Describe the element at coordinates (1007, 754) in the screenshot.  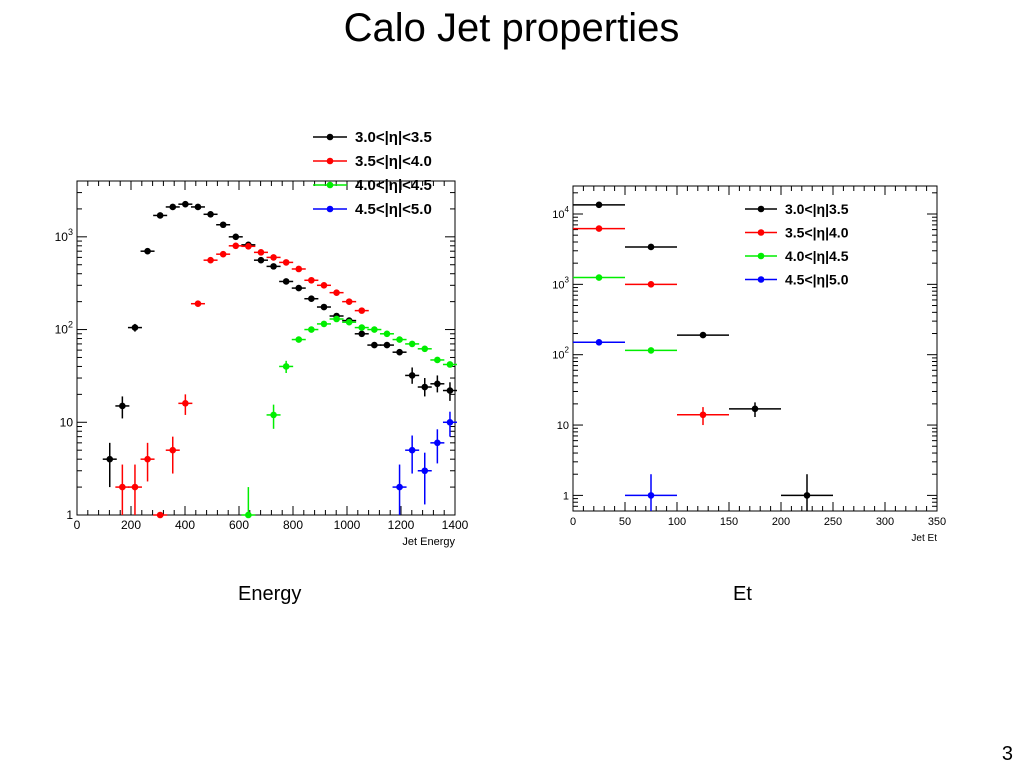
I see `page-number: 3` at that location.